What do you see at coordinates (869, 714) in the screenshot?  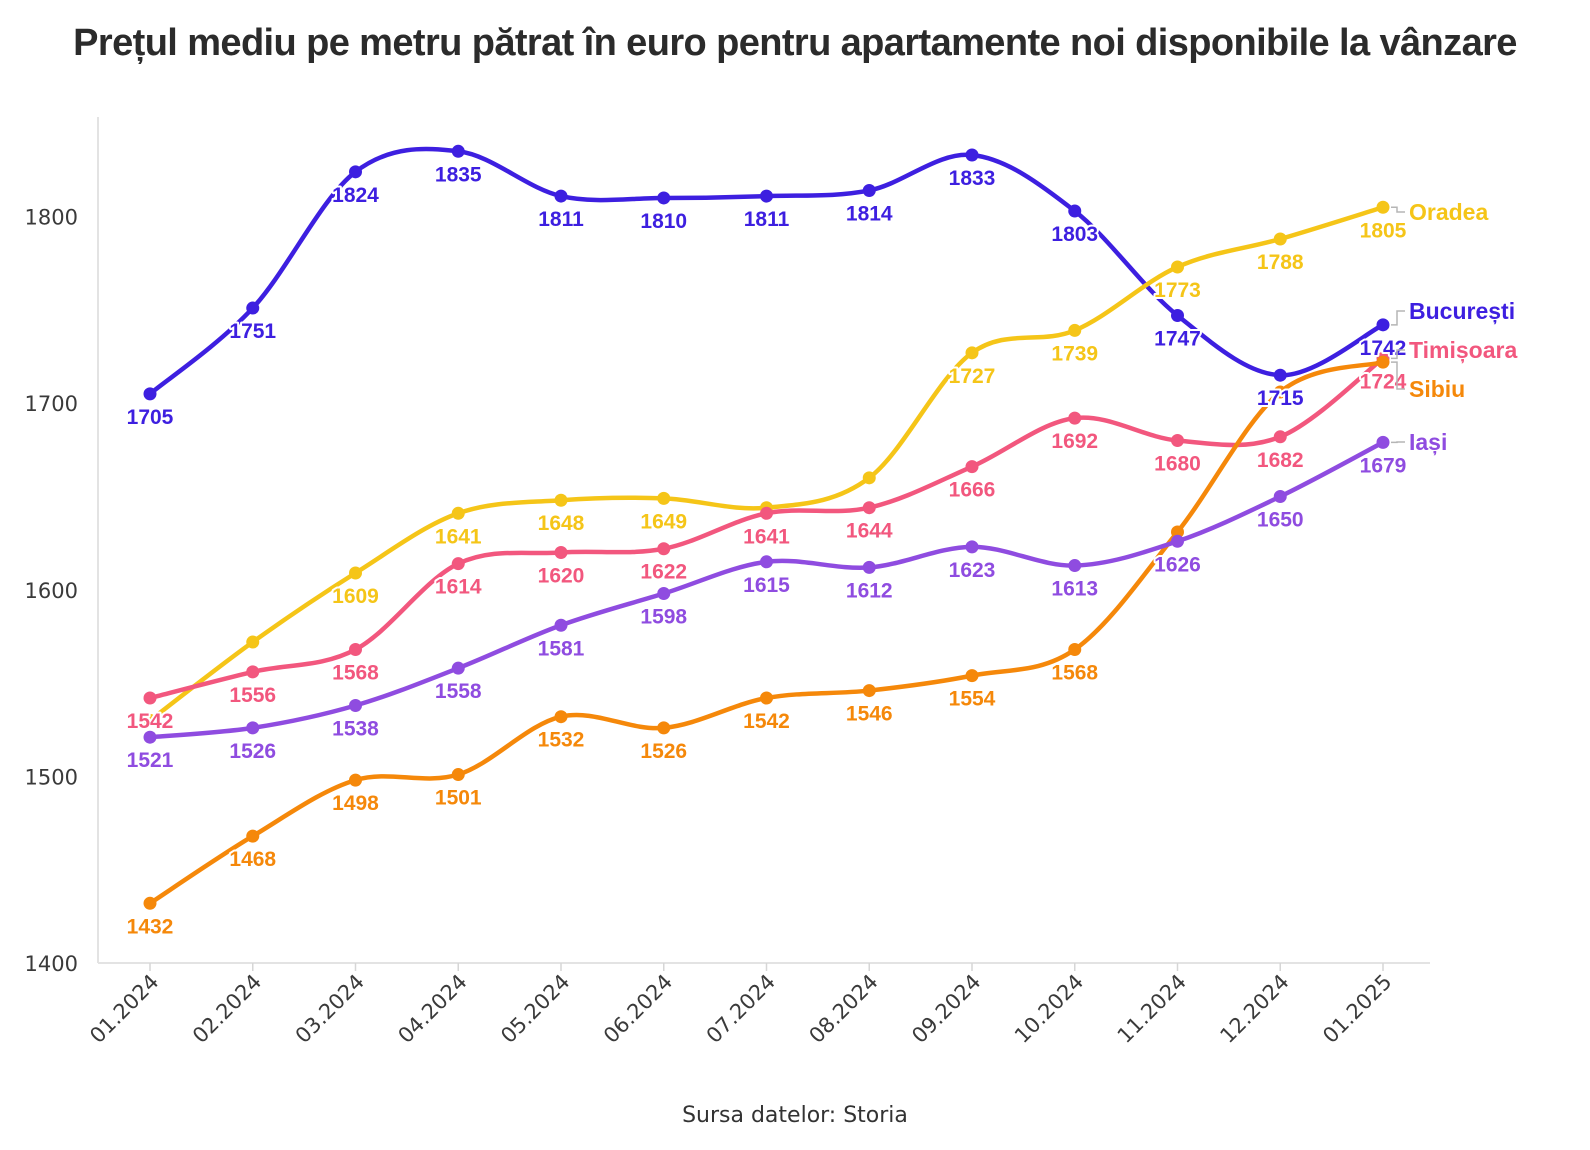 I see `data-label-sibiu: 1546` at bounding box center [869, 714].